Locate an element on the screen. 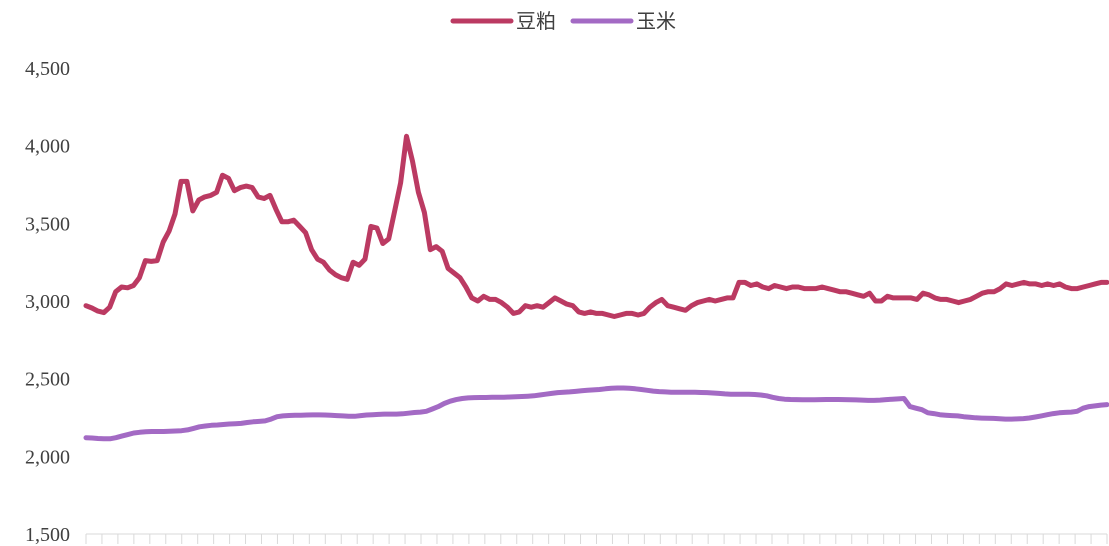 Image resolution: width=1109 pixels, height=546 pixels. y-tick-label: 3,000 is located at coordinates (47, 302).